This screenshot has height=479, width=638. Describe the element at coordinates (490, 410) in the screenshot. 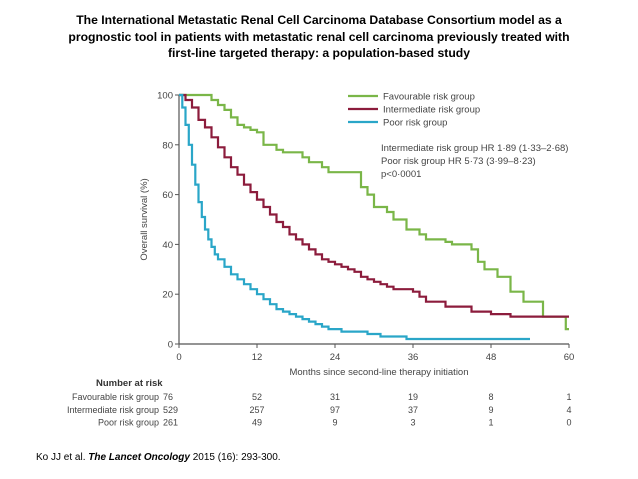

I see `risk-value-1-4: 9` at that location.